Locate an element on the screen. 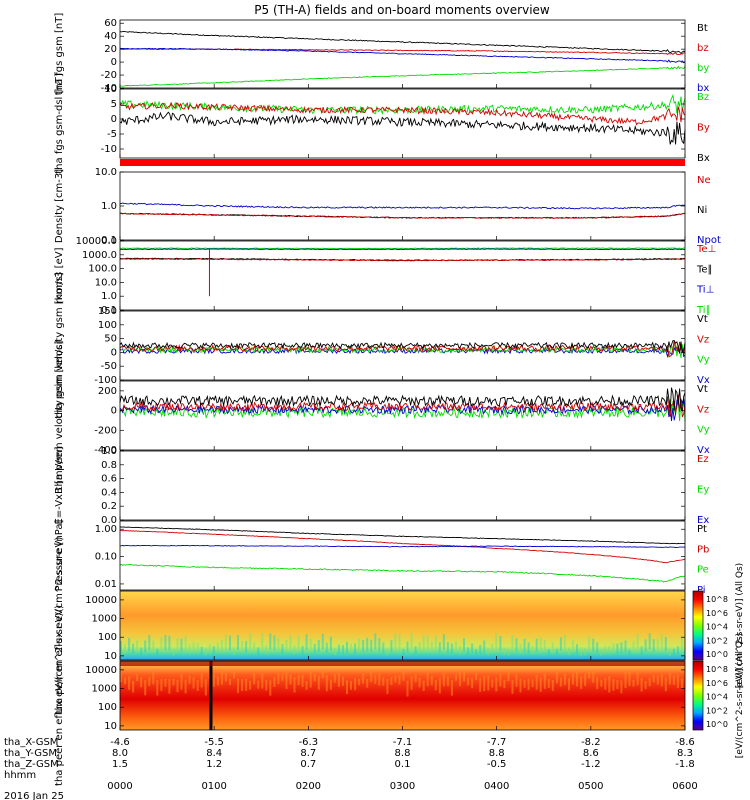  y-tick-label: -10 is located at coordinates (109, 149).